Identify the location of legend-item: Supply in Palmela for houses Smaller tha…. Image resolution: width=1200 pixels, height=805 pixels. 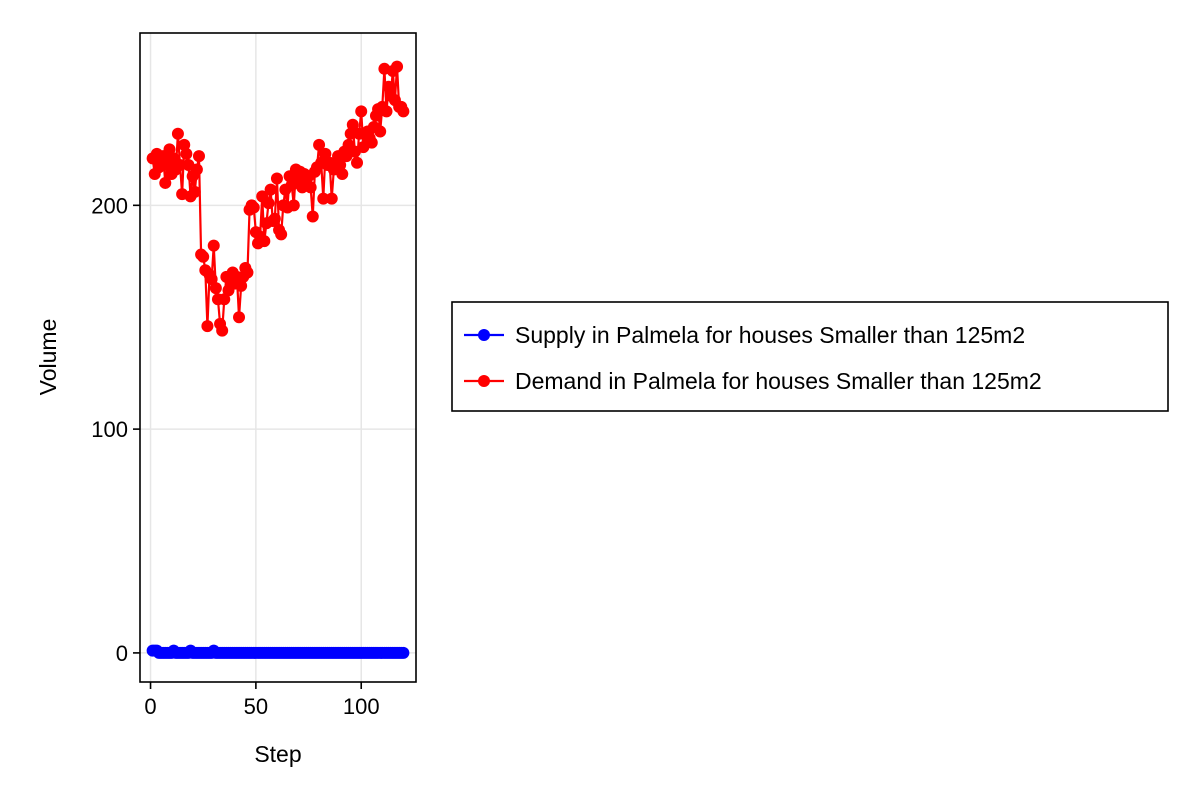
(744, 335).